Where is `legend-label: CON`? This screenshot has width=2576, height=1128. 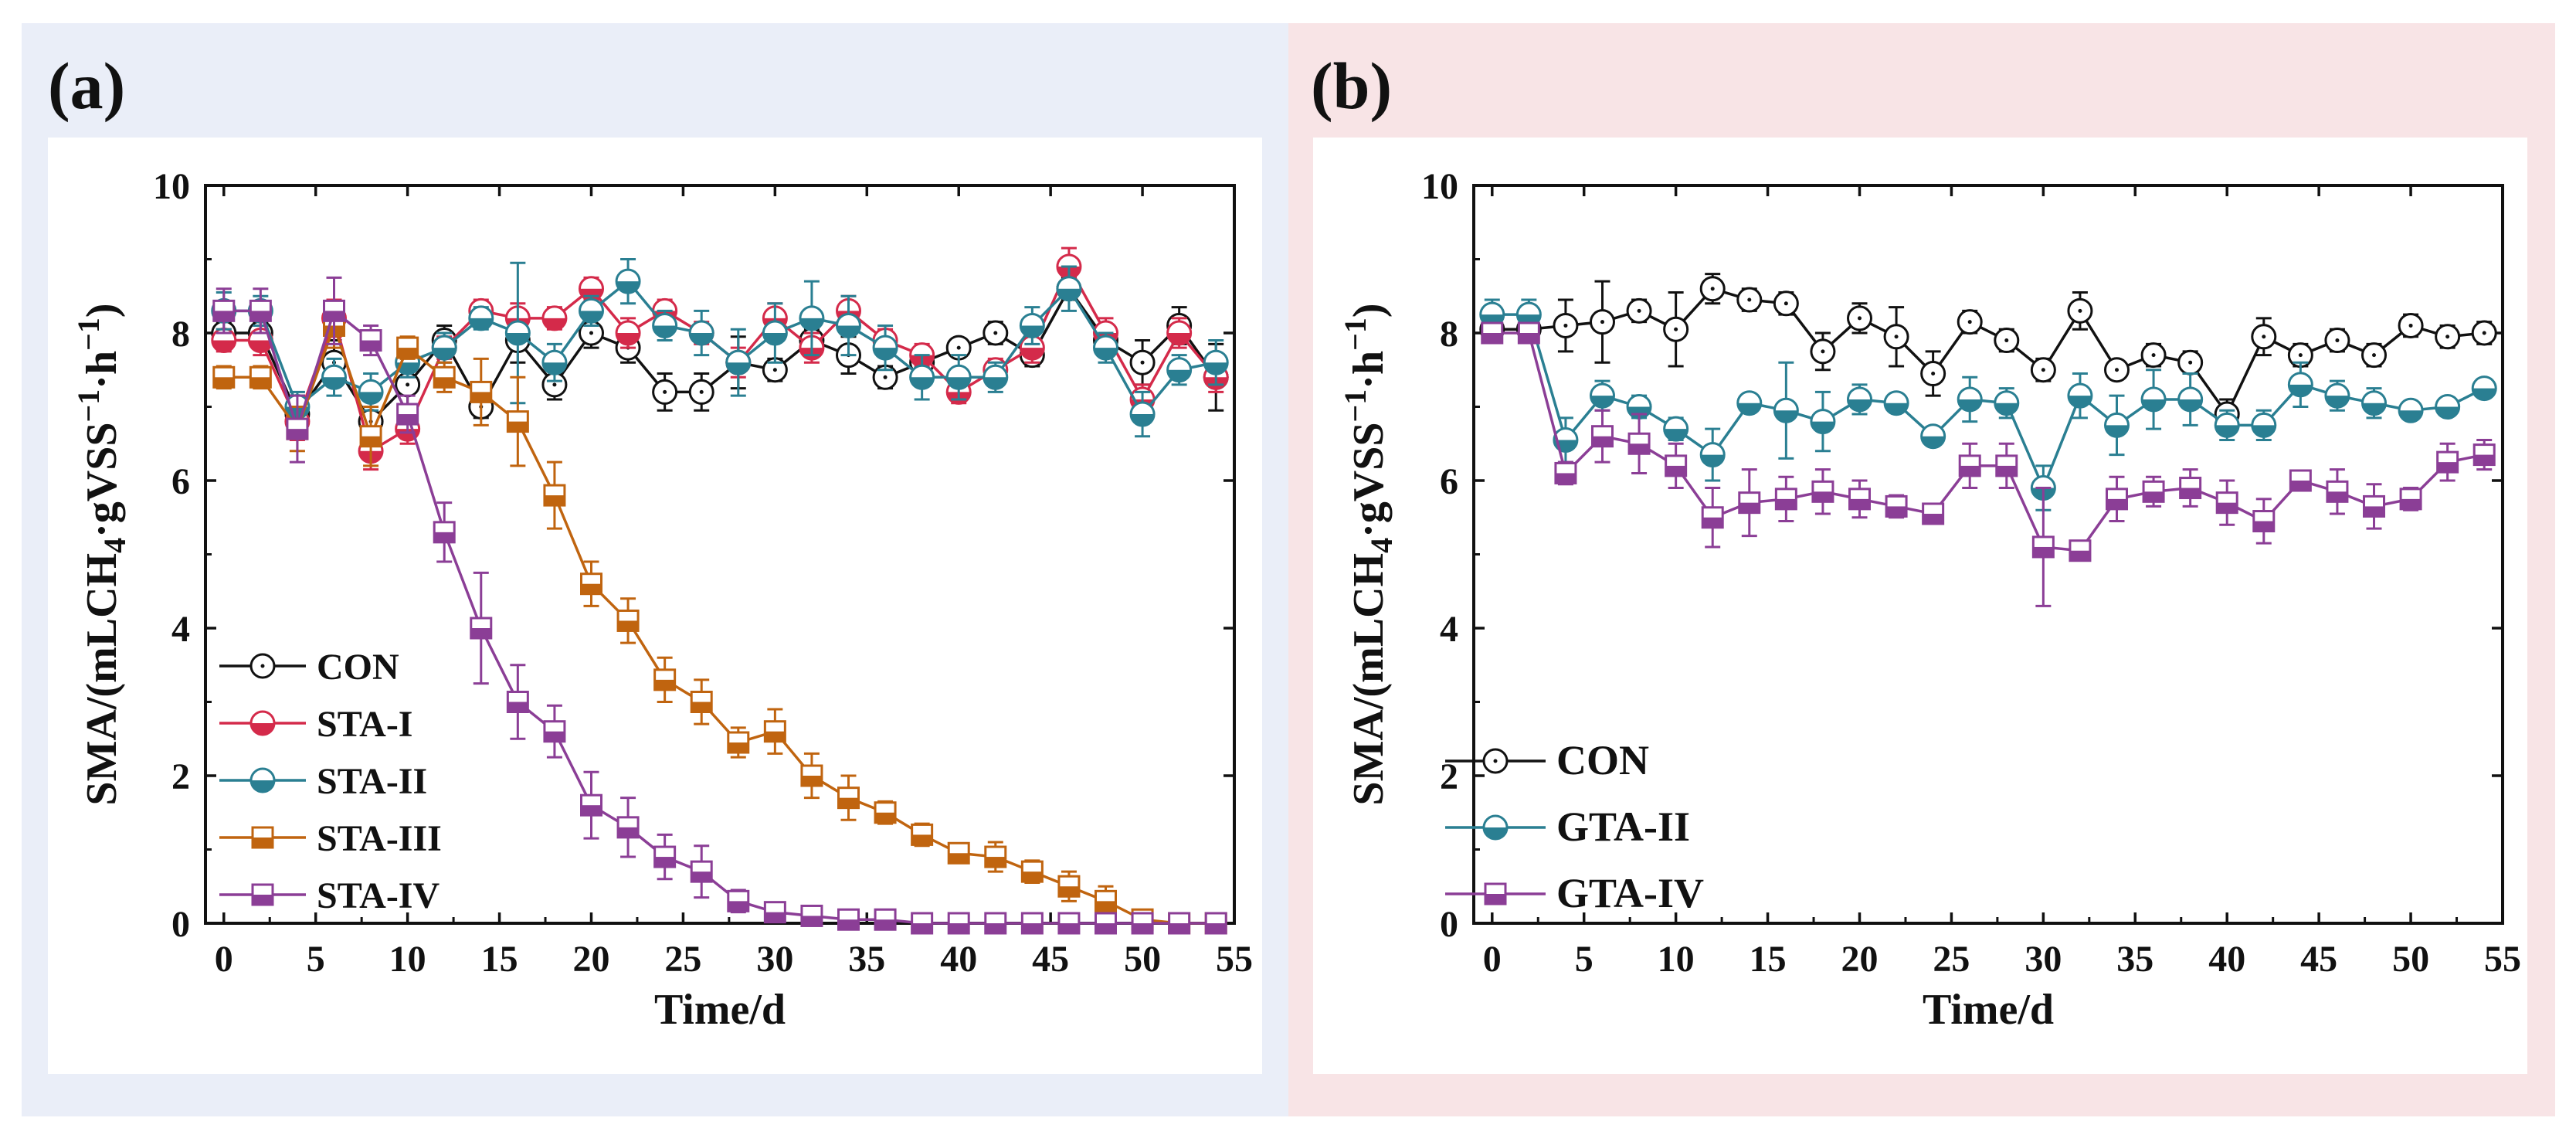 legend-label: CON is located at coordinates (1603, 760).